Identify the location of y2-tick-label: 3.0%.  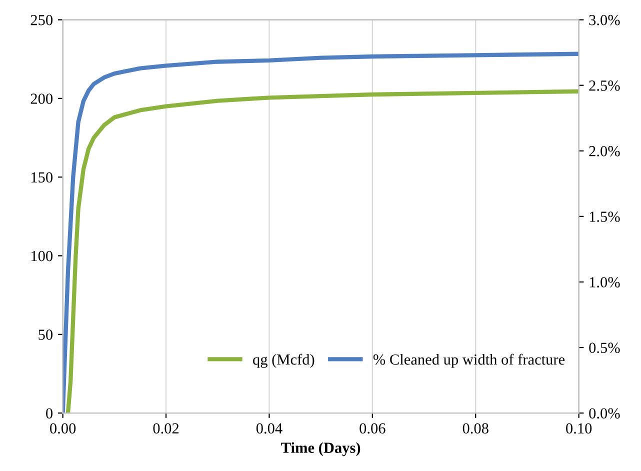
(604, 20).